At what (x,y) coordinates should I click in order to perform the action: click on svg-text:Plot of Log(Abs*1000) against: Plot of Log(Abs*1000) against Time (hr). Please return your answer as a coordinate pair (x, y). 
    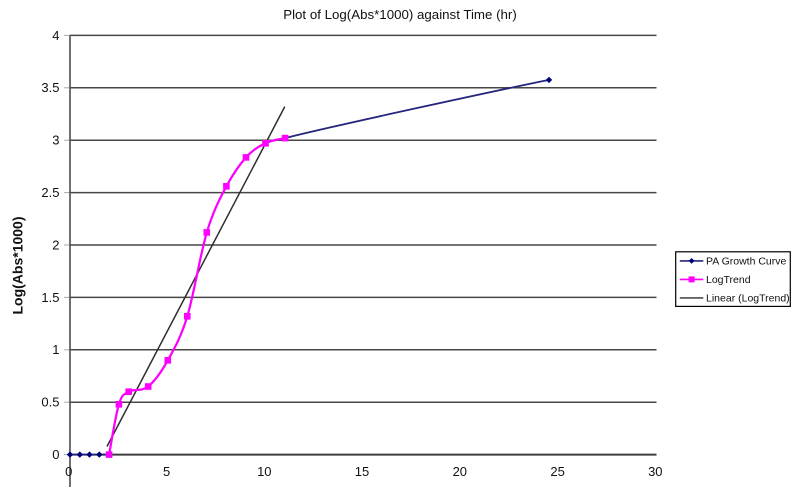
    Looking at the image, I should click on (400, 14).